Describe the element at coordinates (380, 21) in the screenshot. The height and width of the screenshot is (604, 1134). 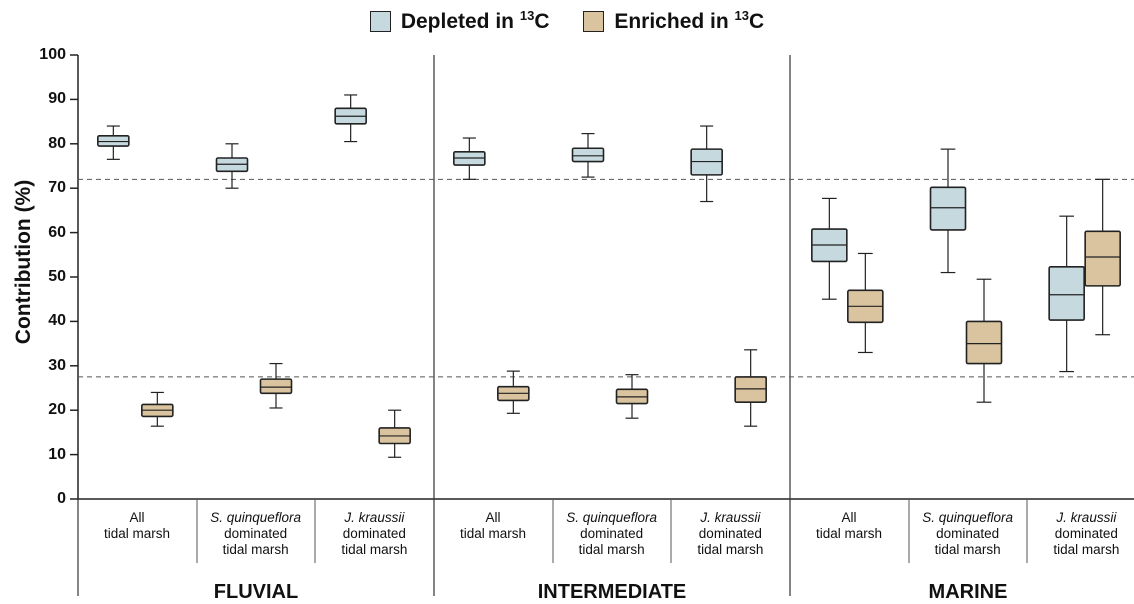
I see `legend-swatch-depleted` at that location.